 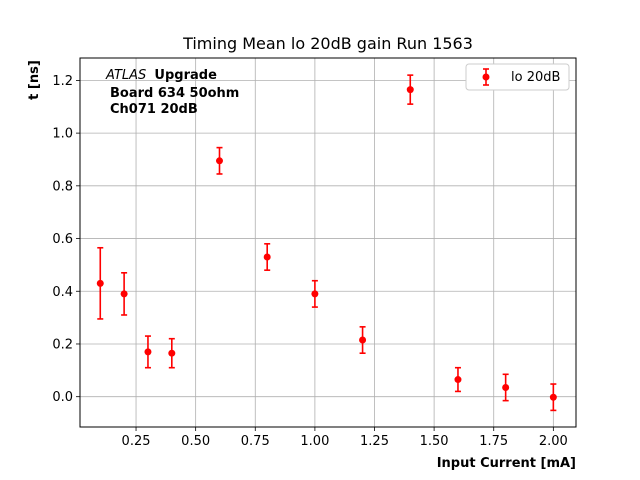 I want to click on atlas-label: ATLAS, so click(x=125, y=75).